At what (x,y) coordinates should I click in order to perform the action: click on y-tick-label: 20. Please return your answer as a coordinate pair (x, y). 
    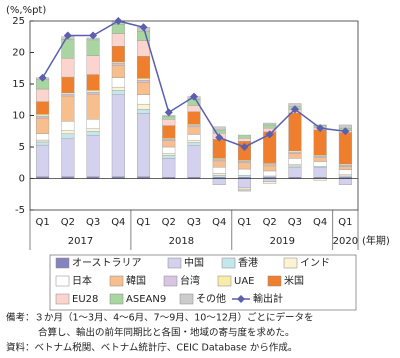
    Looking at the image, I should click on (18, 53).